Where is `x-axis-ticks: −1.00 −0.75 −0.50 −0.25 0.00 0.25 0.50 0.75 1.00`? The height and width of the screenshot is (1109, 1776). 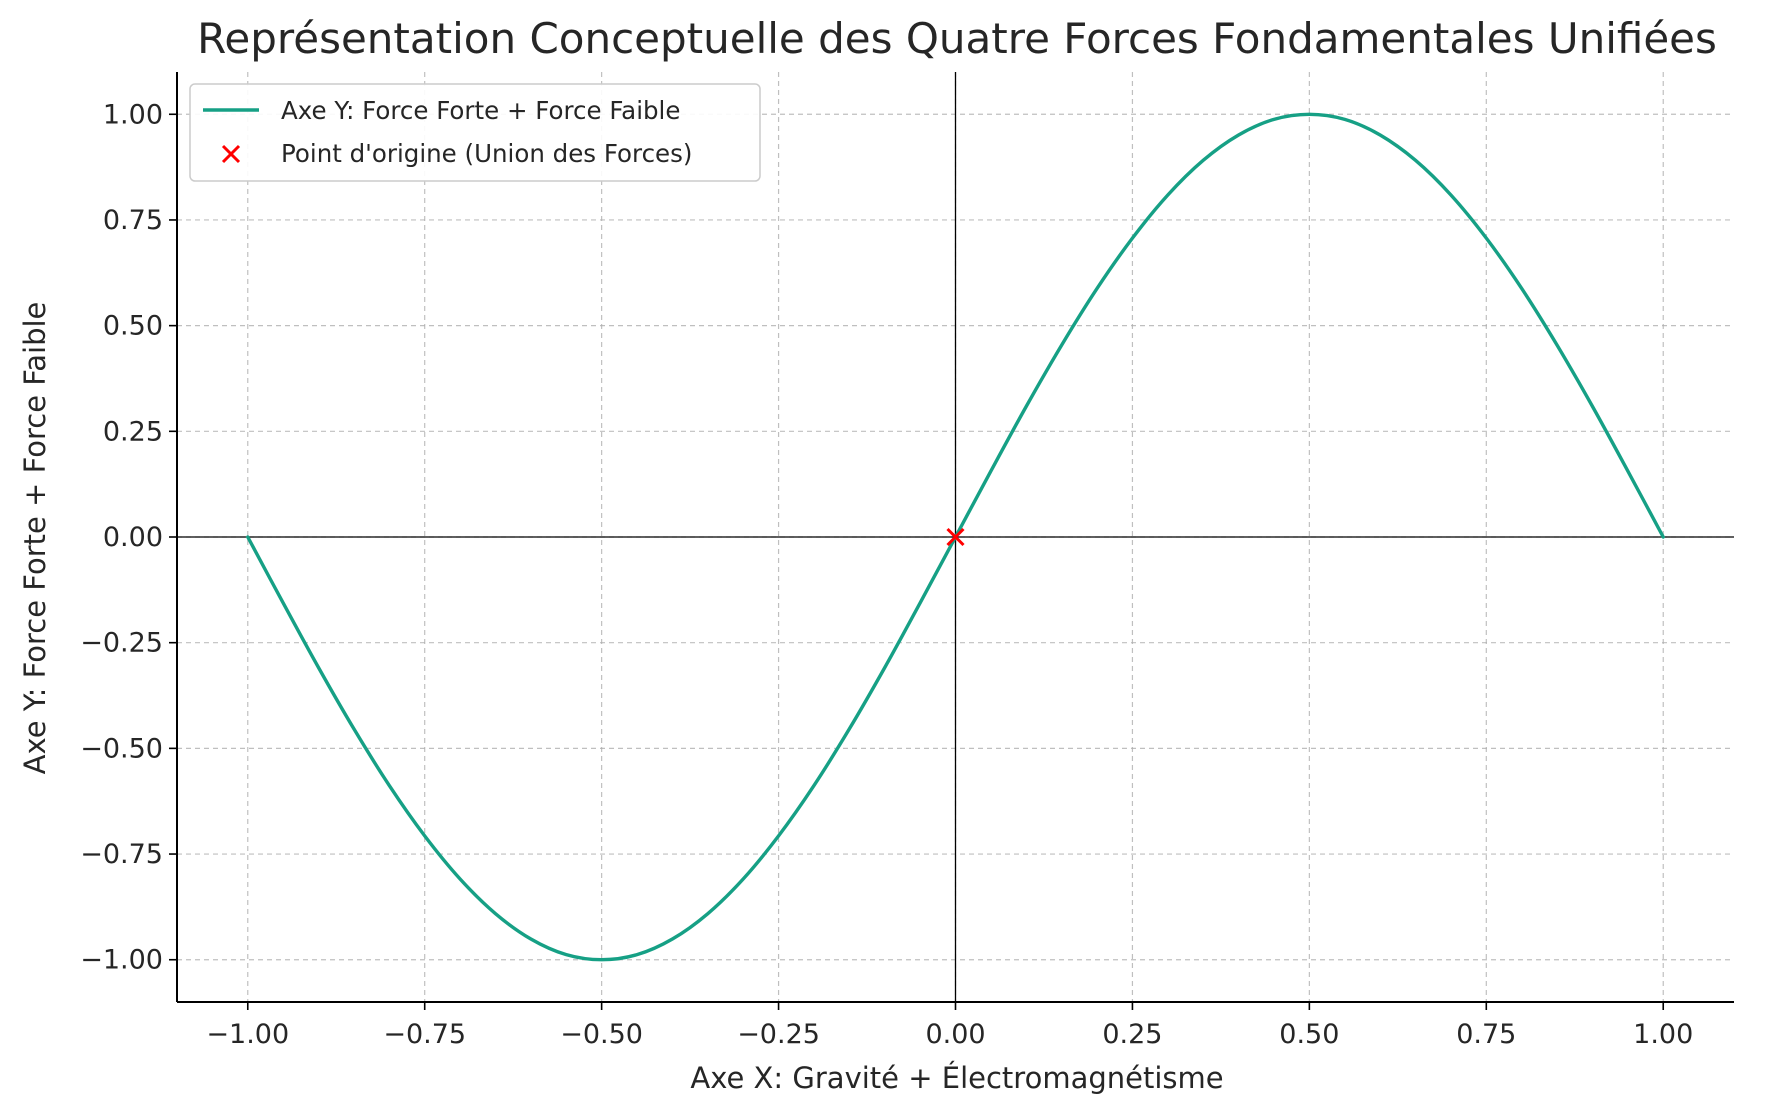 x-axis-ticks: −1.00 −0.75 −0.50 −0.25 0.00 0.25 0.50 0.75 1.00 is located at coordinates (949, 1026).